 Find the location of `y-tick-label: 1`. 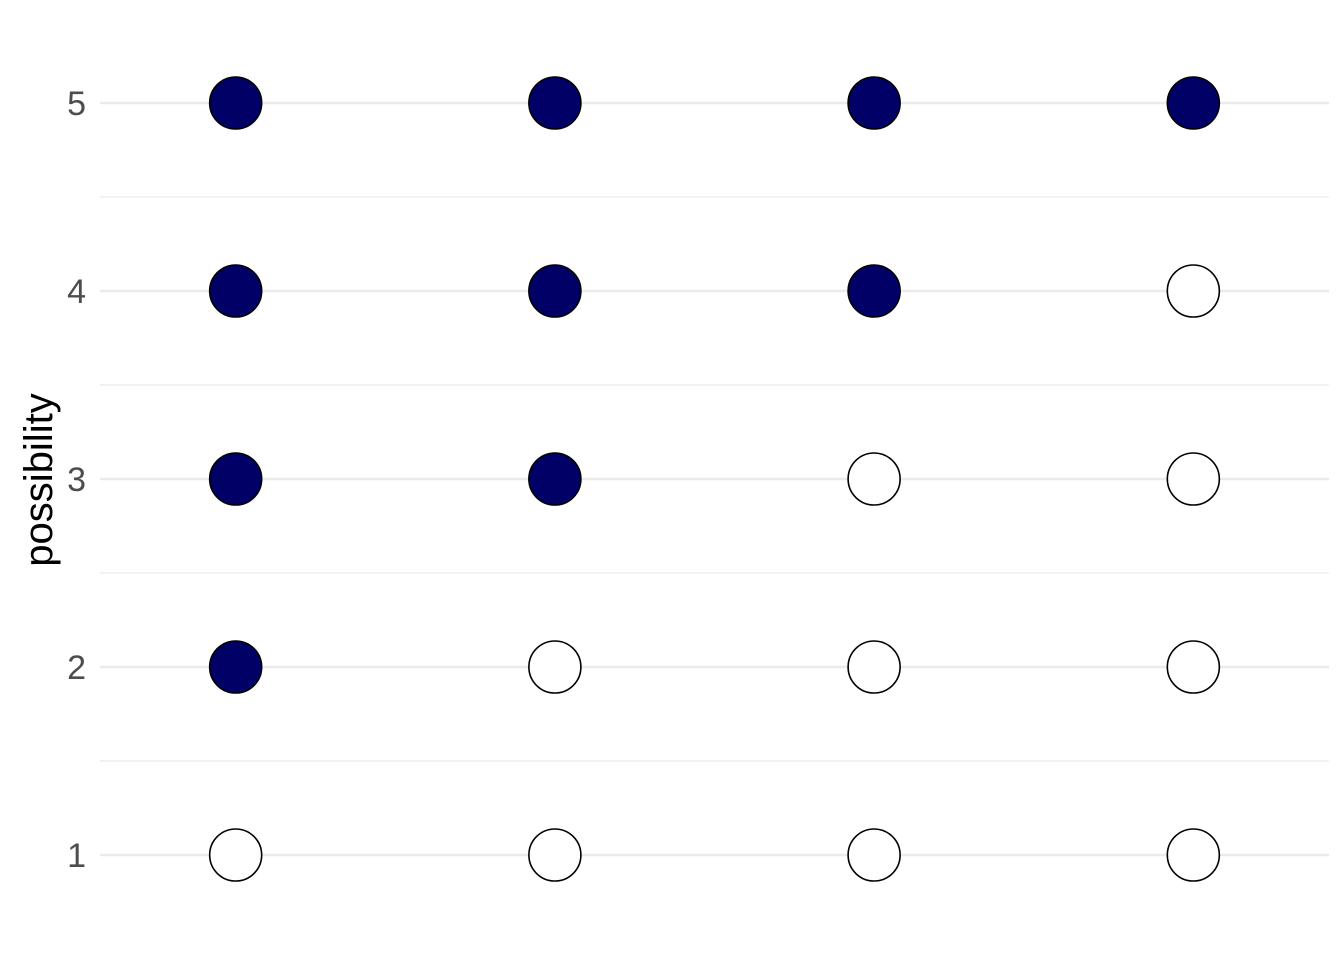

y-tick-label: 1 is located at coordinates (76, 856).